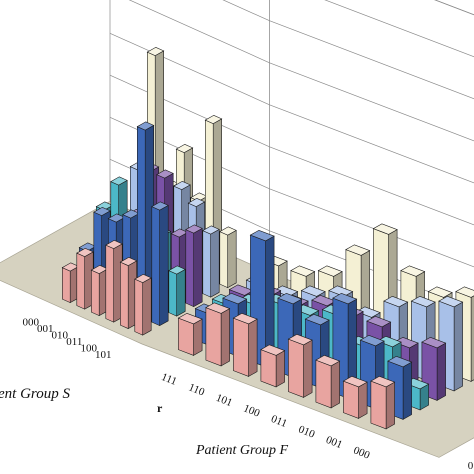  I want to click on tick-label-s: 101, so click(103, 355).